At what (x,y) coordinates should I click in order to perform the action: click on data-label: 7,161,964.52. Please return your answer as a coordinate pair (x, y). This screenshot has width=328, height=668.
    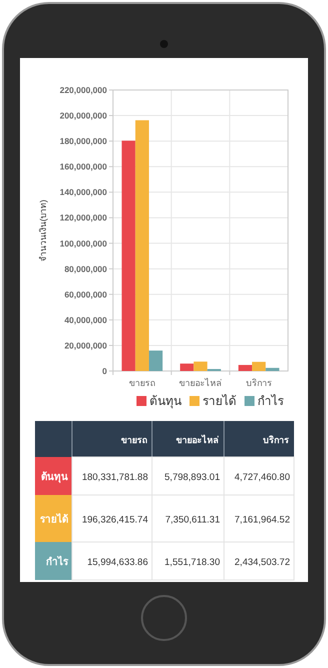
    Looking at the image, I should click on (262, 520).